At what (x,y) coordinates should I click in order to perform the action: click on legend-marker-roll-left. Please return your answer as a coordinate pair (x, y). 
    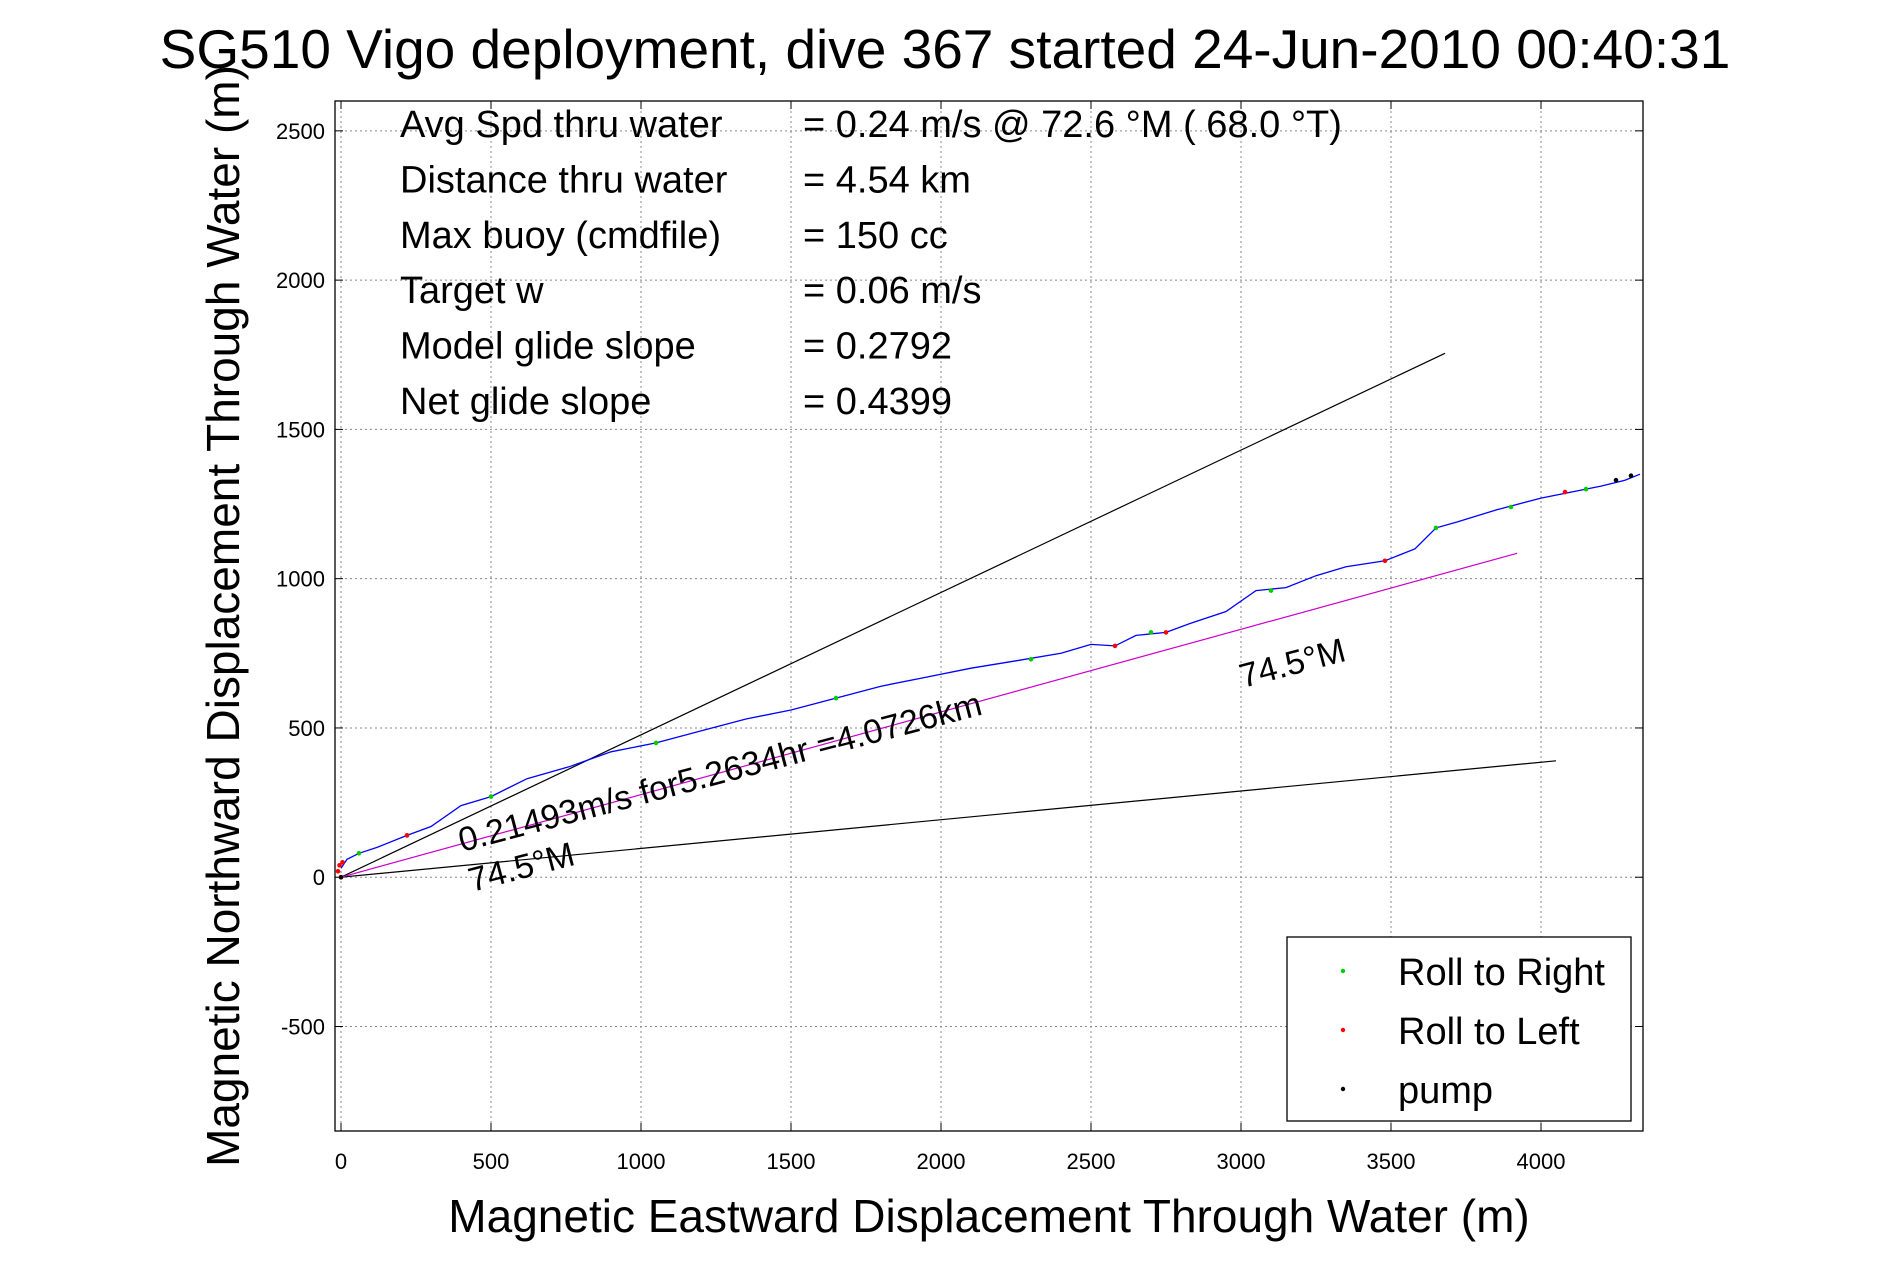
    Looking at the image, I should click on (1343, 1030).